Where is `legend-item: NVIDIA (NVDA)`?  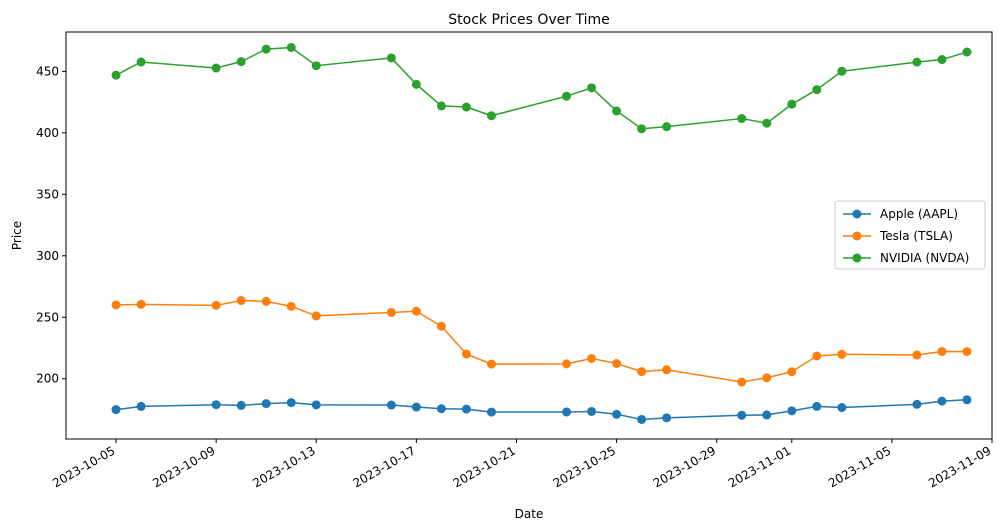 legend-item: NVIDIA (NVDA) is located at coordinates (906, 258).